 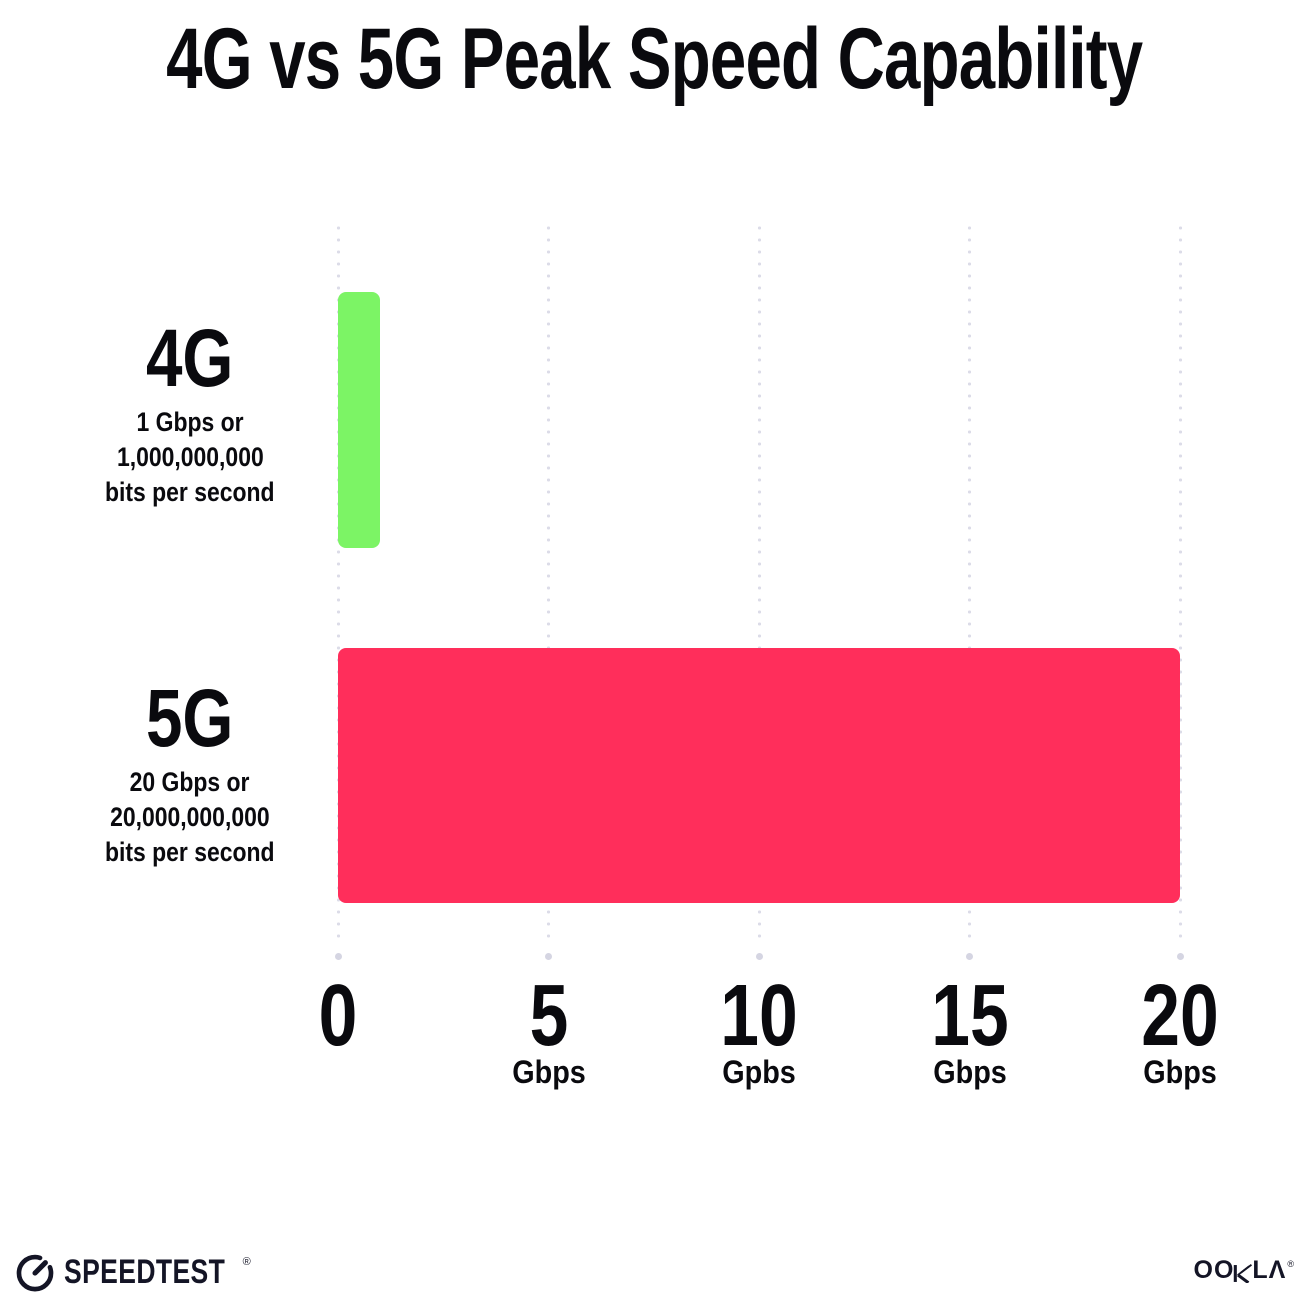 I want to click on category-sublabel-line: 20 Gbps or, so click(x=190, y=782).